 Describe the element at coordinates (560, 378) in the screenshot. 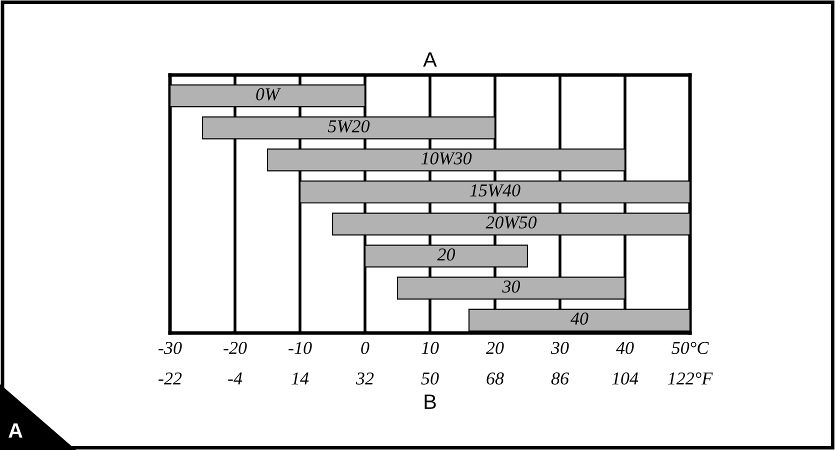

I see `x2-tick-label: 86` at that location.